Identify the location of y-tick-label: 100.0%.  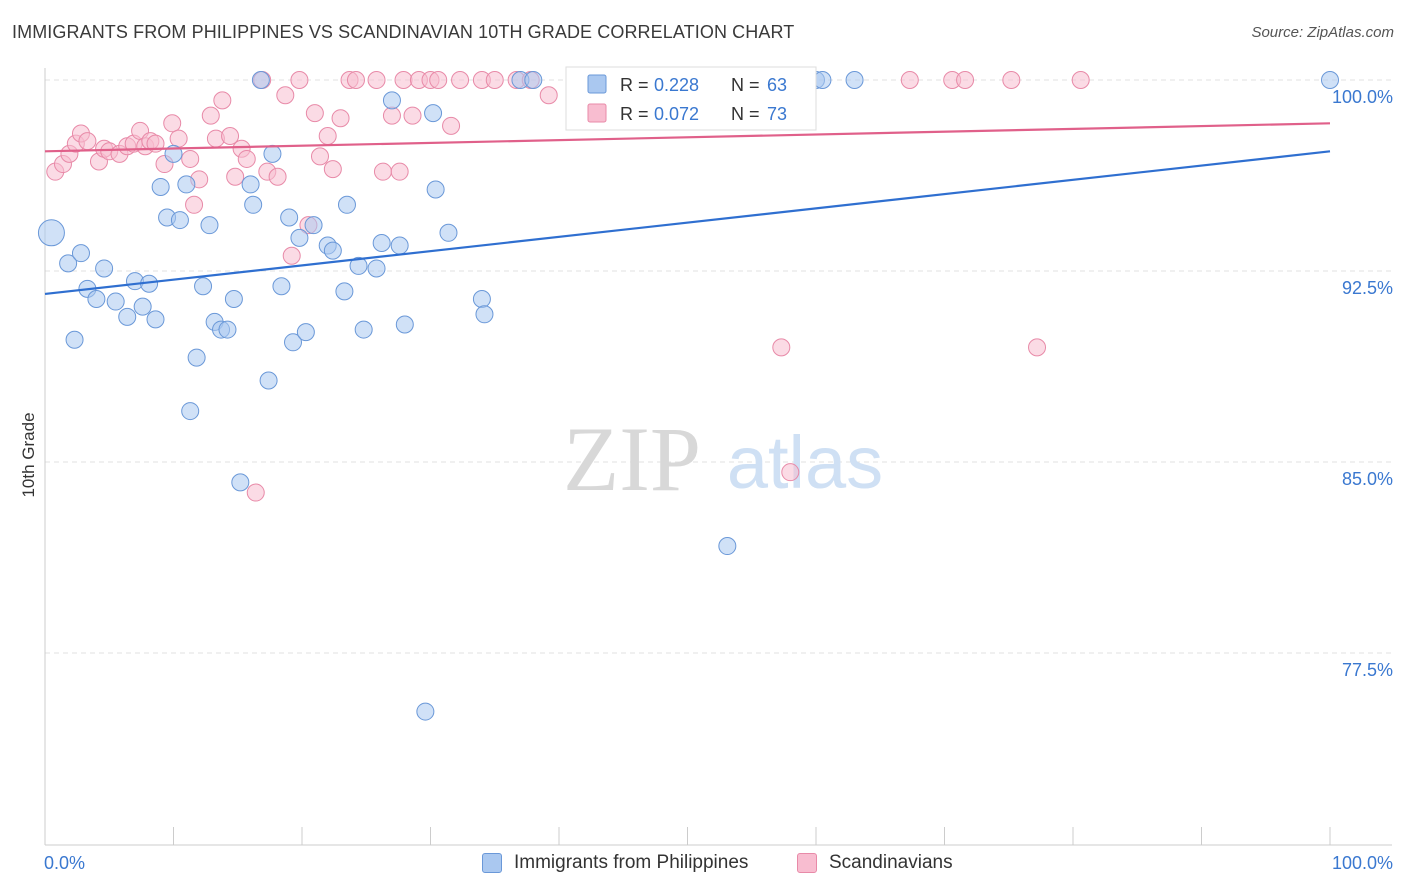
(1362, 97).